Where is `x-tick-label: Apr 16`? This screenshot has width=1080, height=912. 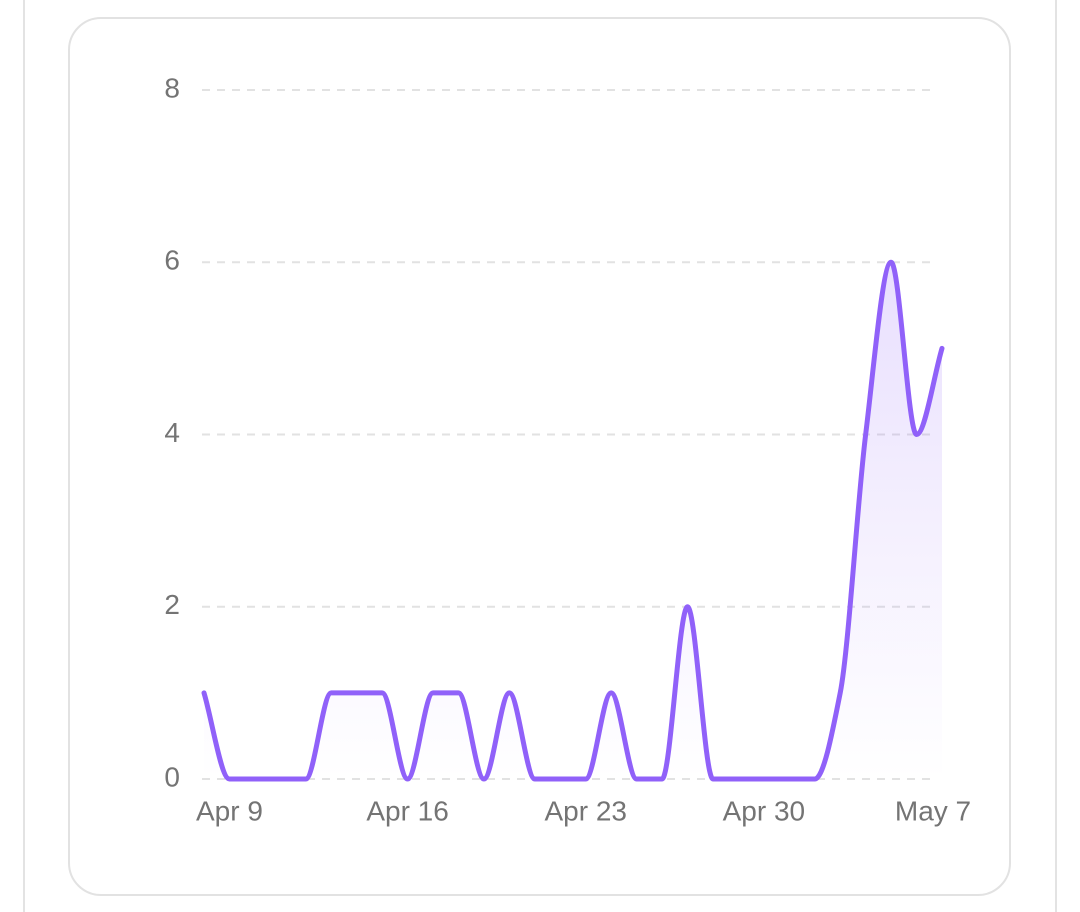 x-tick-label: Apr 16 is located at coordinates (407, 810).